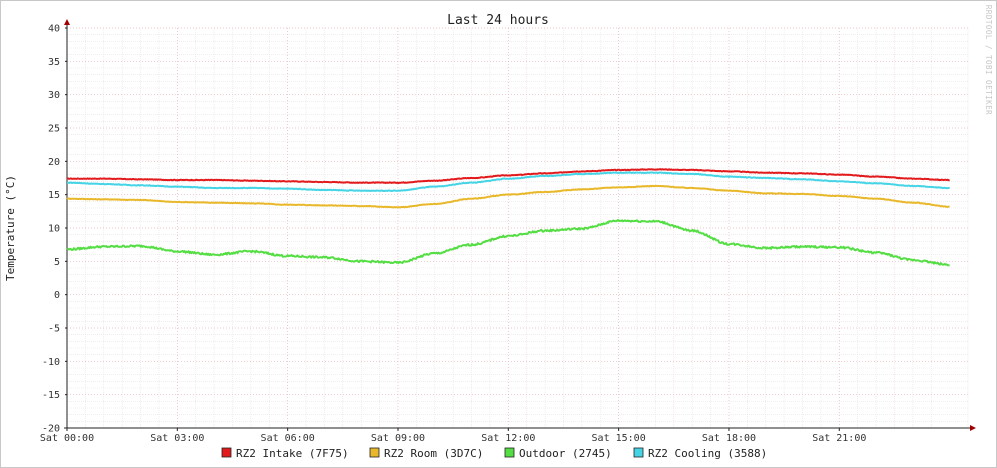 The width and height of the screenshot is (997, 468). Describe the element at coordinates (729, 438) in the screenshot. I see `x-tick-label: Sat 18:00` at that location.